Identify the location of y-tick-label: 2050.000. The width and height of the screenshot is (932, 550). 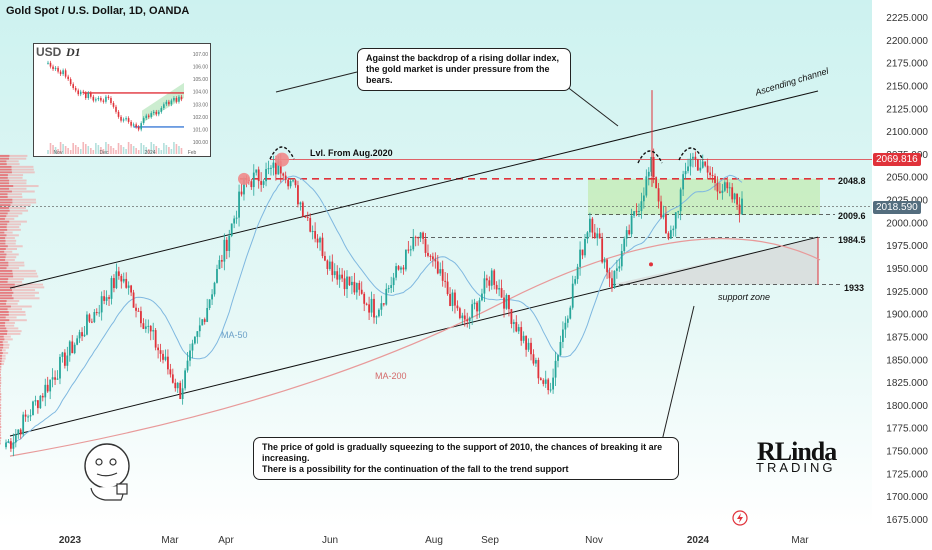
(907, 178).